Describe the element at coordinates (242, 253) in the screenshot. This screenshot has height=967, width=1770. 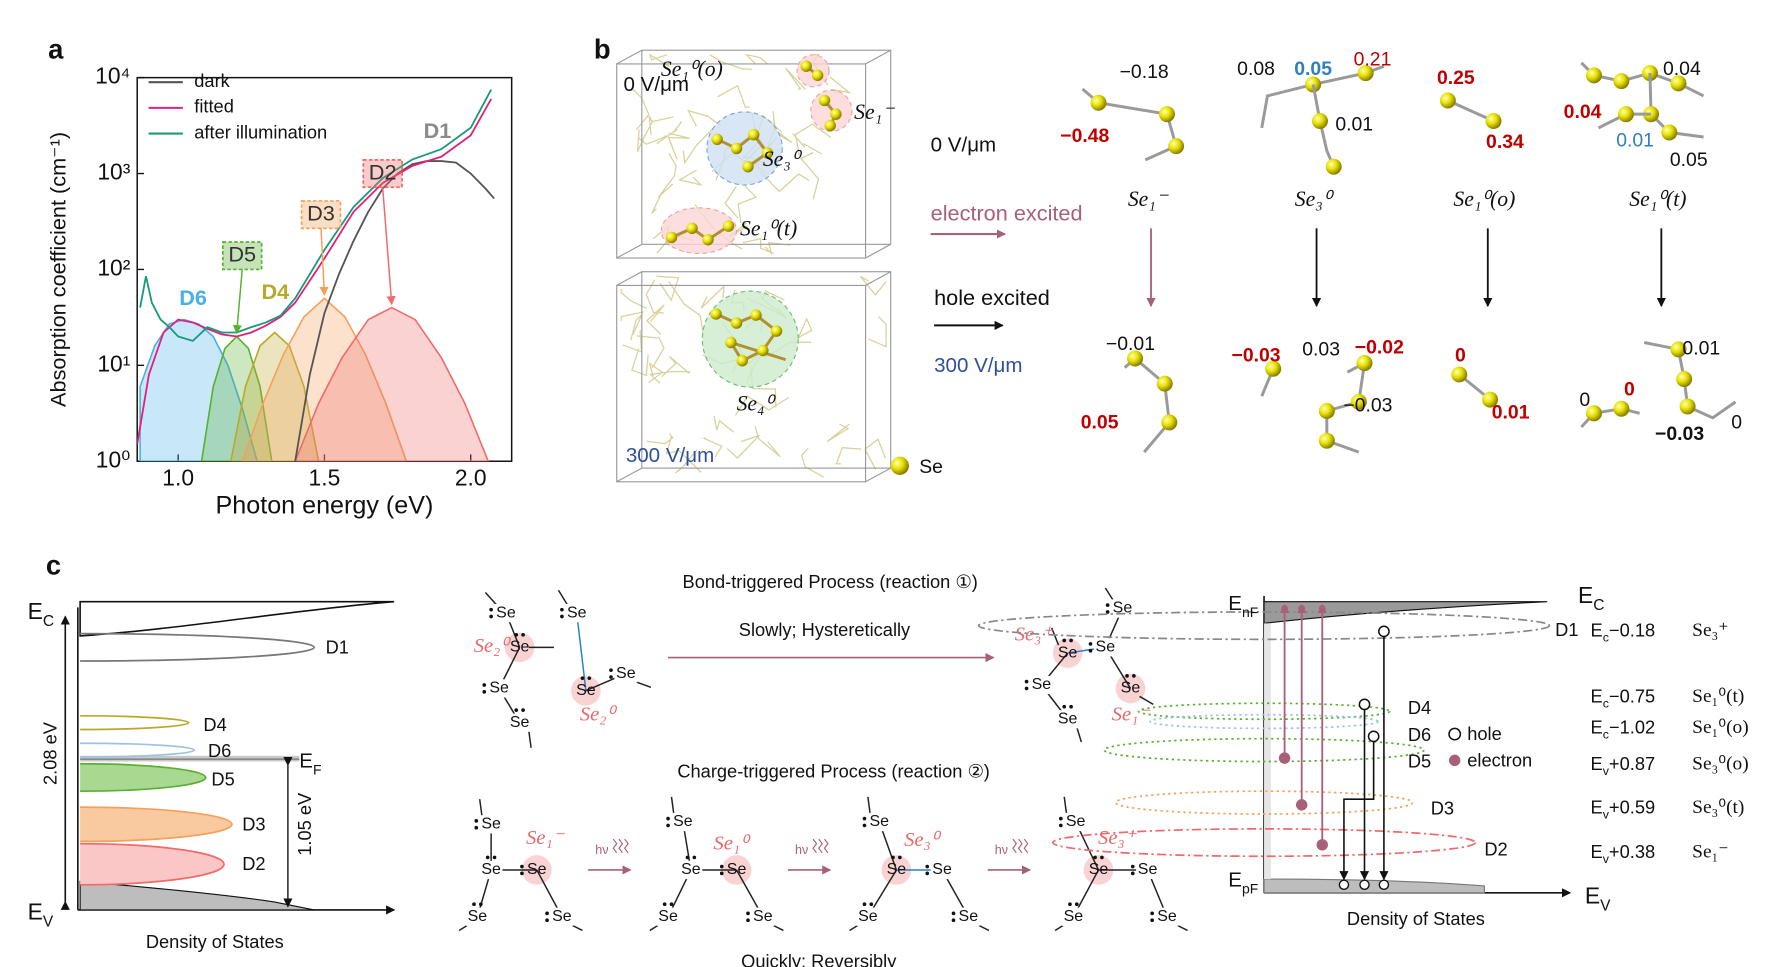
I see `peak-label: D5` at that location.